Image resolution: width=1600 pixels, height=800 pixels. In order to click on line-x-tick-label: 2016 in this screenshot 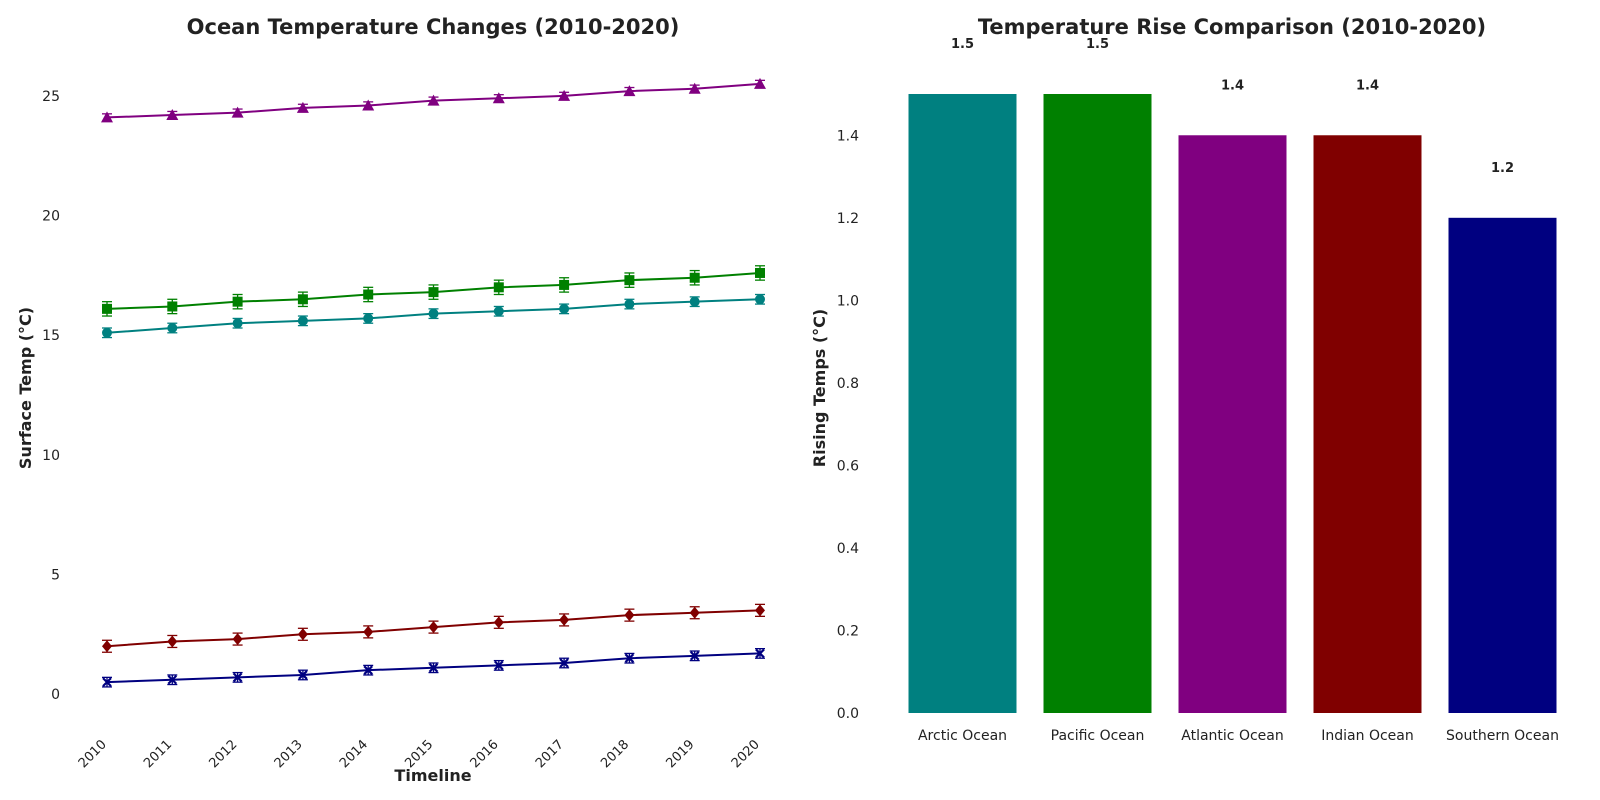, I will do `click(485, 754)`.